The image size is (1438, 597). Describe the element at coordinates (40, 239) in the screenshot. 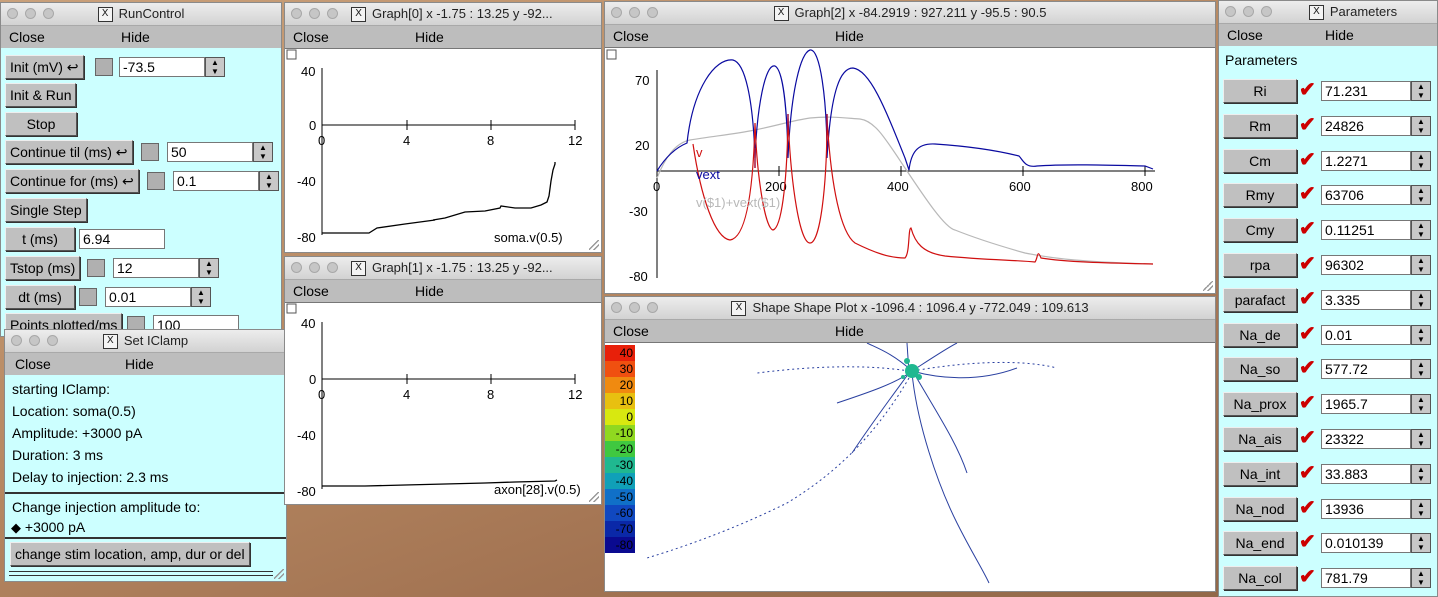

I see `t-button: t (ms)` at that location.